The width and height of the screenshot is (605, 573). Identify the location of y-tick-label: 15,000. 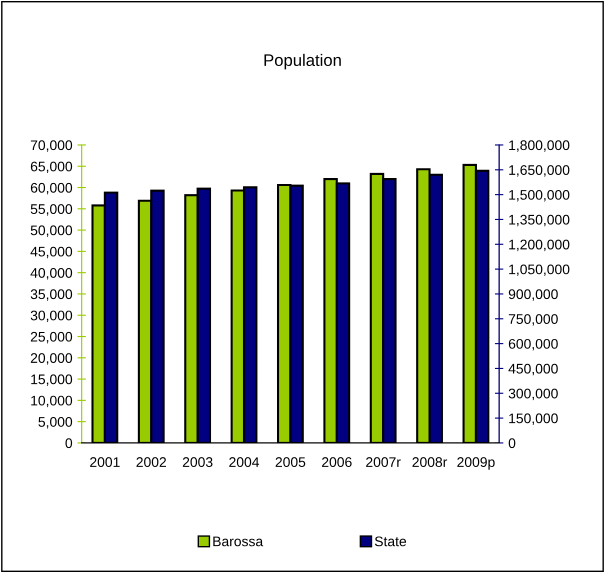
(51, 380).